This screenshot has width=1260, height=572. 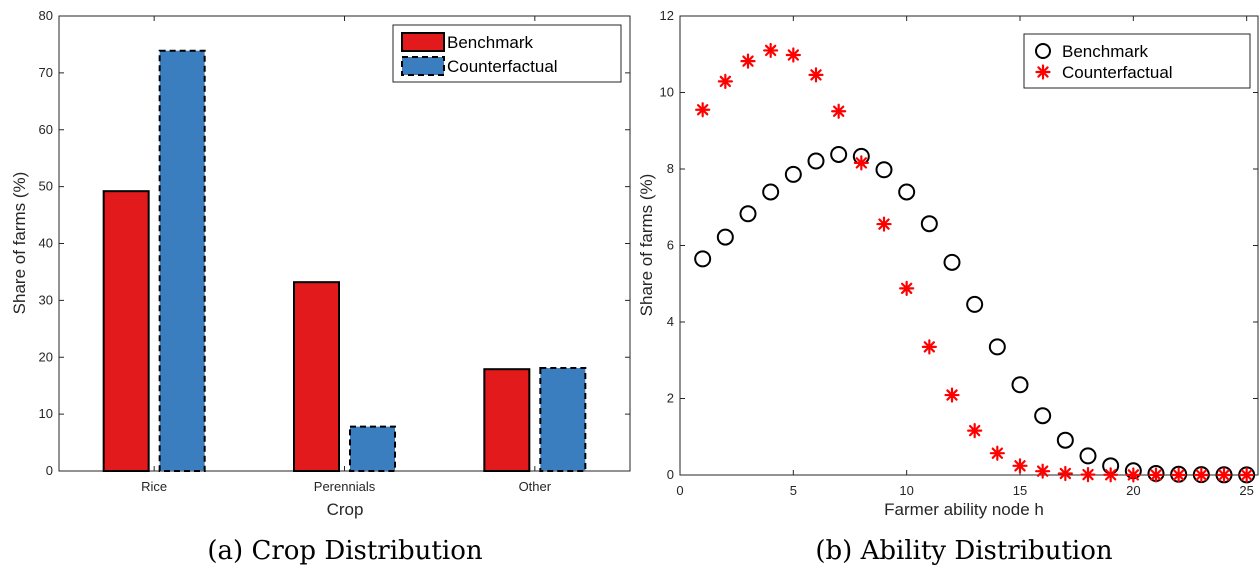 What do you see at coordinates (46, 299) in the screenshot?
I see `left-y-tick-label: 30` at bounding box center [46, 299].